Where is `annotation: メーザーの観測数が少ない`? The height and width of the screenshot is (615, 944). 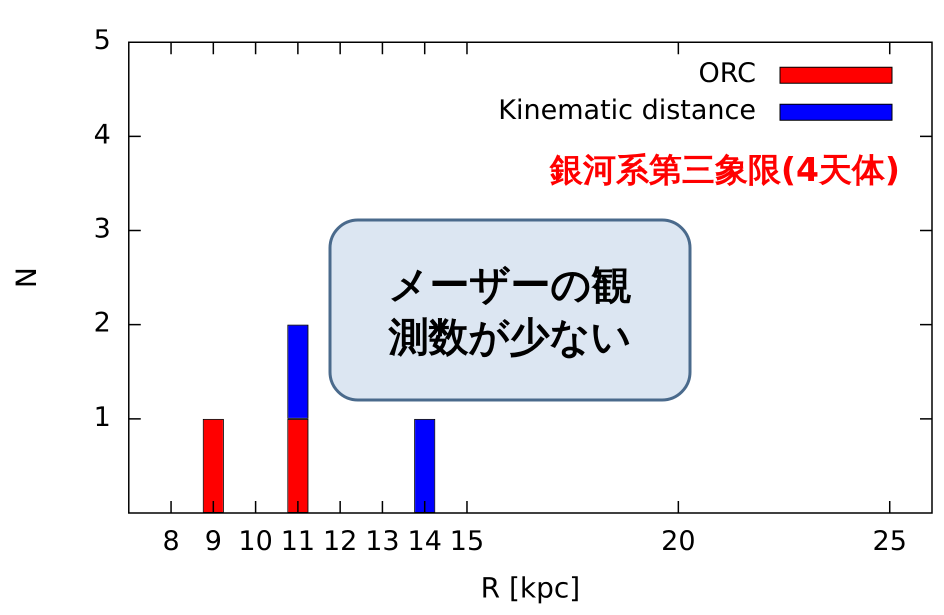 annotation: メーザーの観測数が少ない is located at coordinates (510, 311).